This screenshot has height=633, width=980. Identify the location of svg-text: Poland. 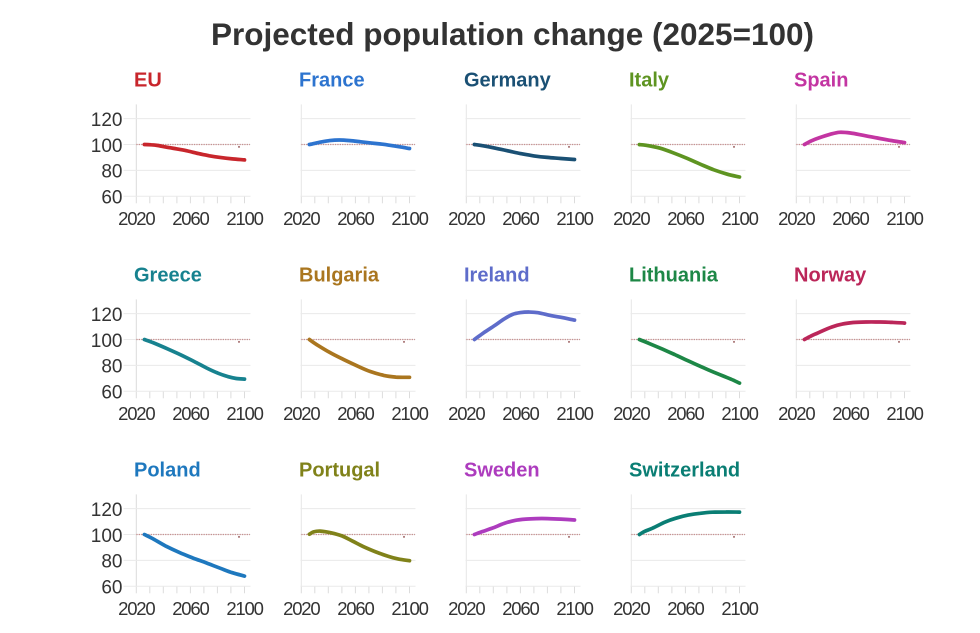
(167, 471).